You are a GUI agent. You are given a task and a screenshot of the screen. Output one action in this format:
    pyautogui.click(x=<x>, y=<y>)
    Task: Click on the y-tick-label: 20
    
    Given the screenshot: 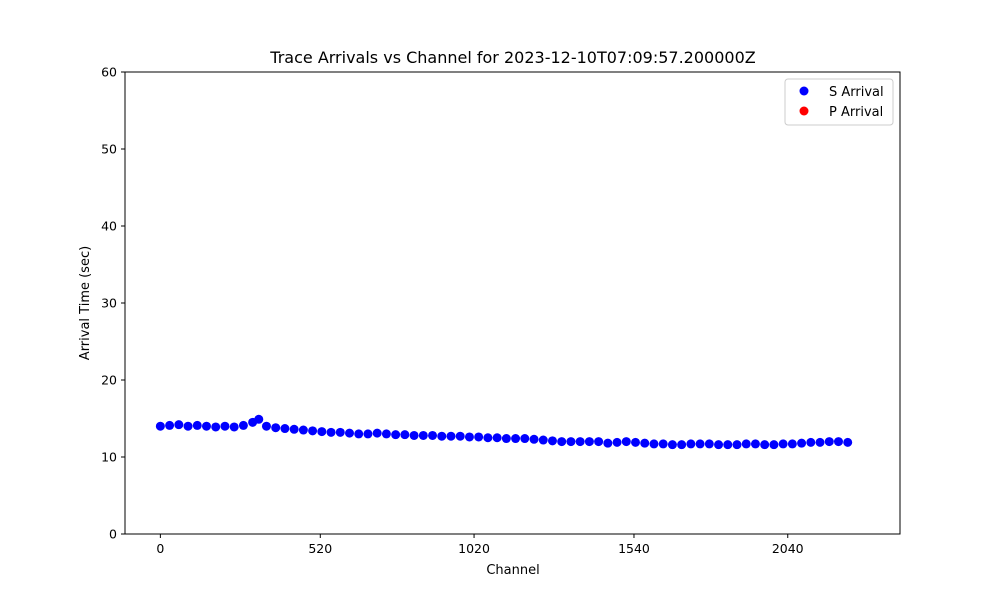 What is the action you would take?
    pyautogui.click(x=109, y=380)
    